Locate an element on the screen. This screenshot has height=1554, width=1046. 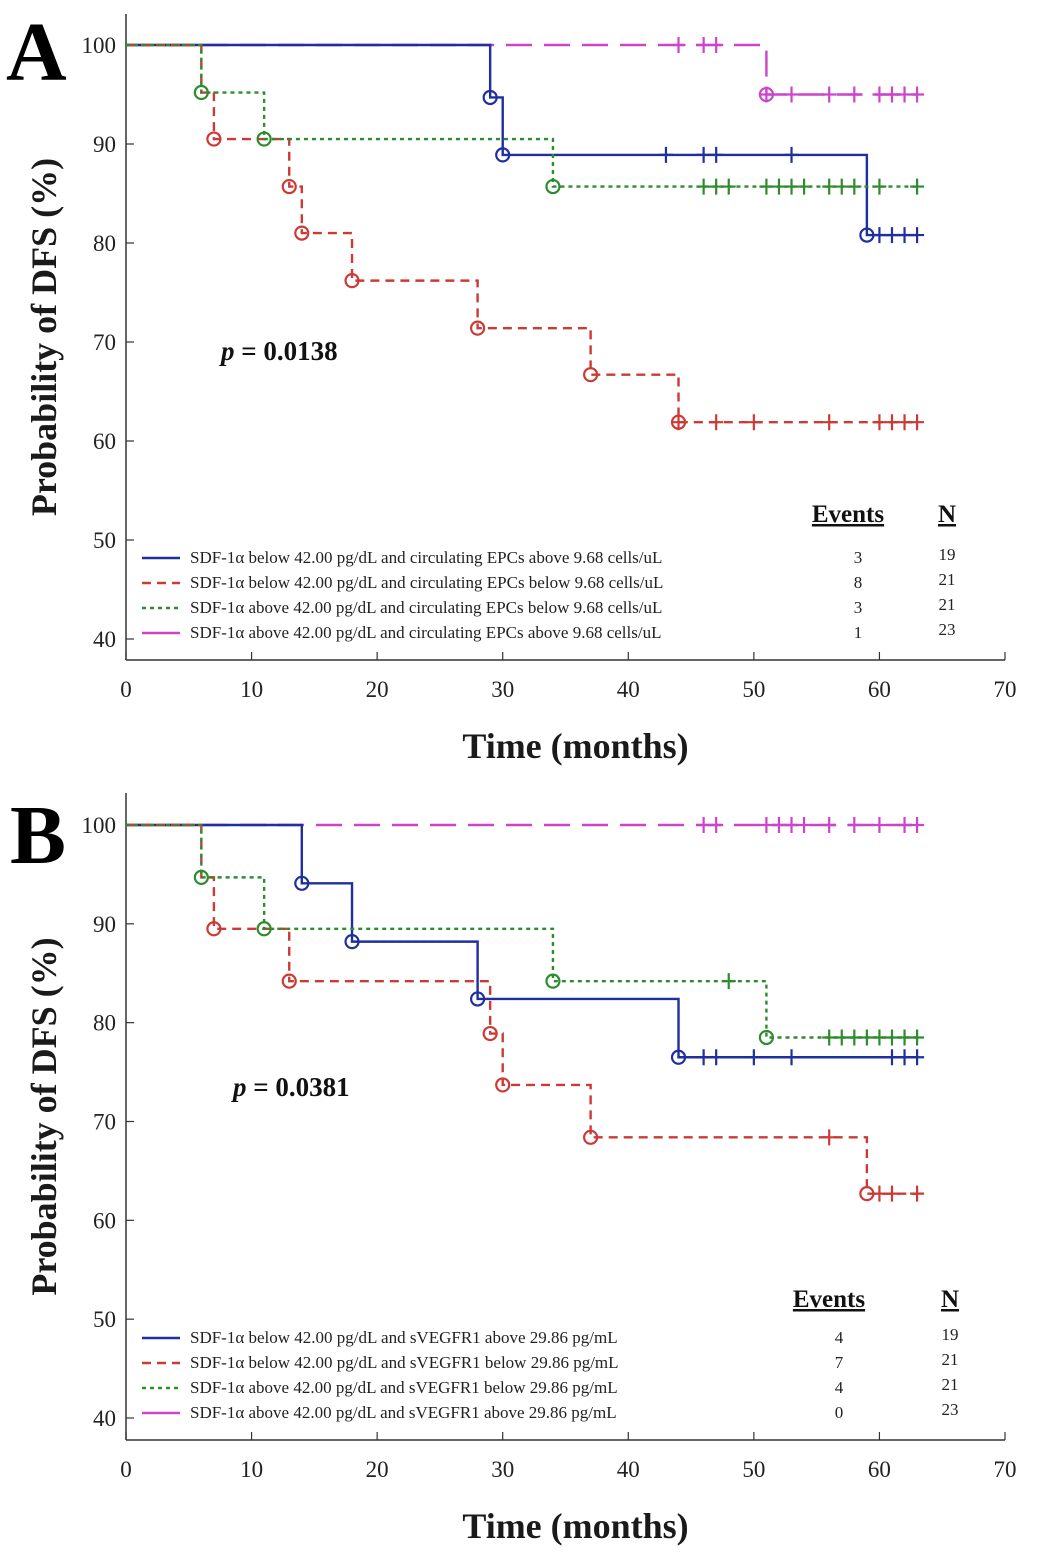
legend-header-events: Events is located at coordinates (848, 514).